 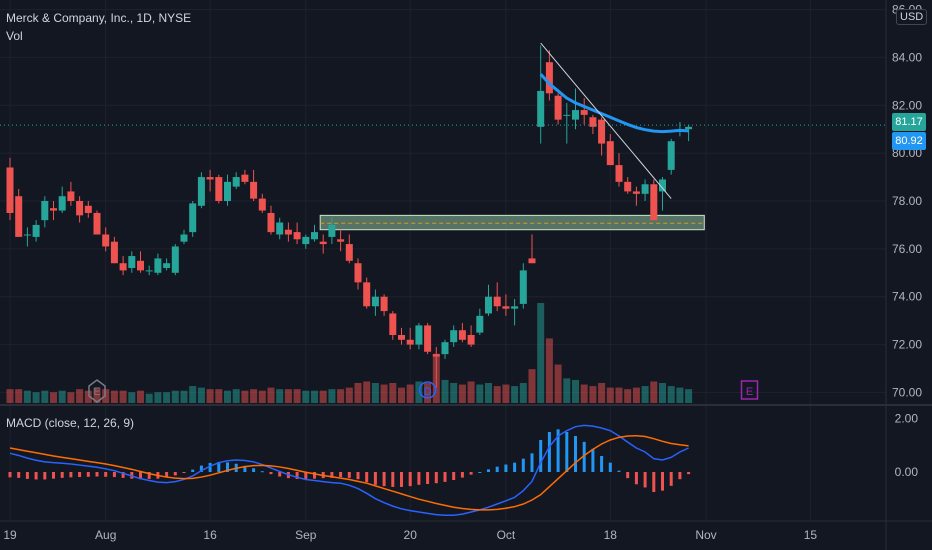 I want to click on price-tick-label: 76.00, so click(x=907, y=249).